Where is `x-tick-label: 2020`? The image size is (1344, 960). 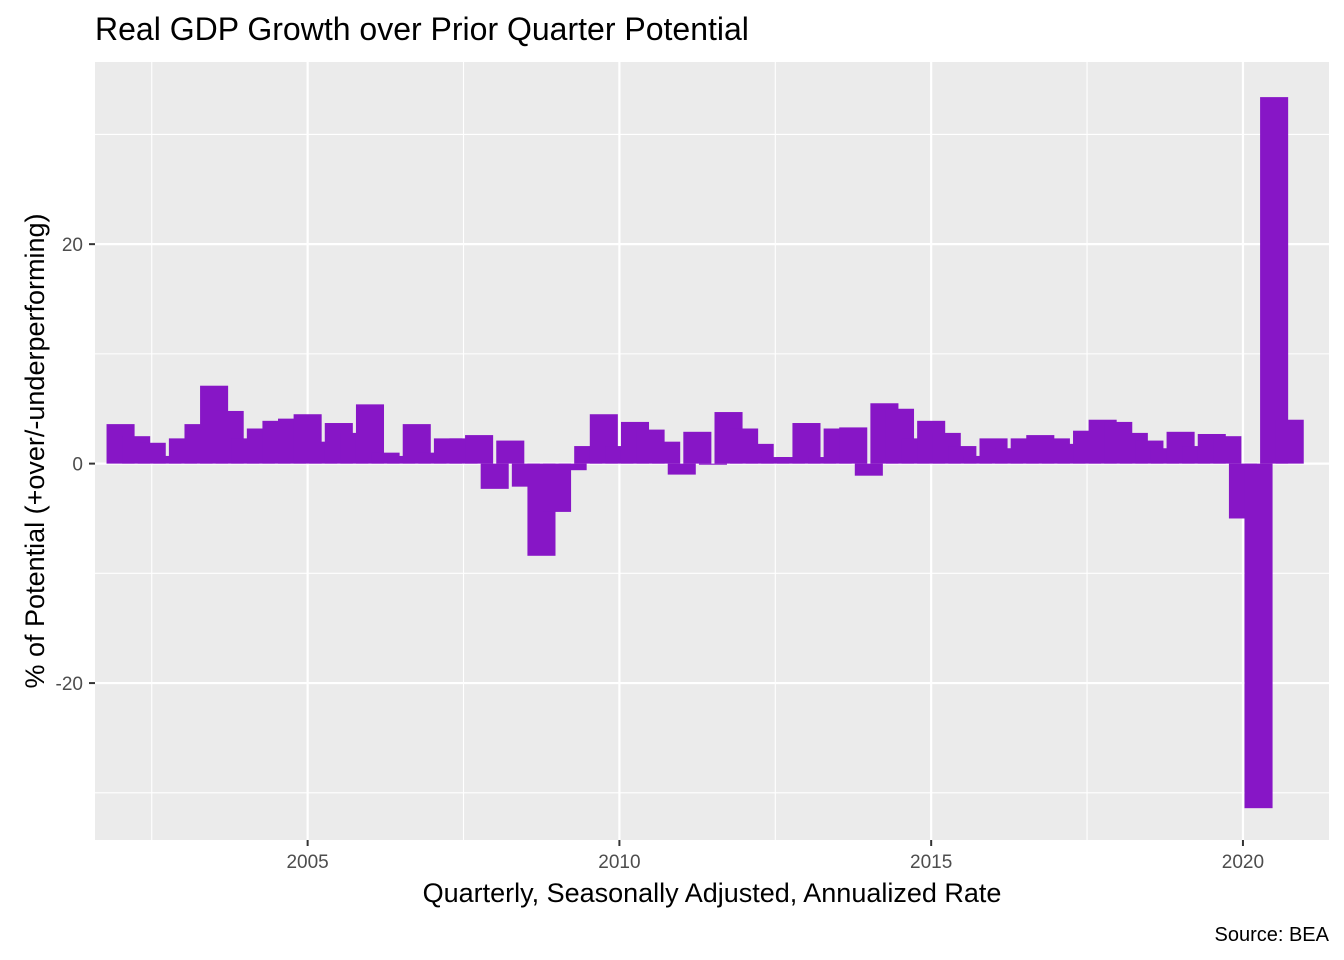
x-tick-label: 2020 is located at coordinates (1243, 862).